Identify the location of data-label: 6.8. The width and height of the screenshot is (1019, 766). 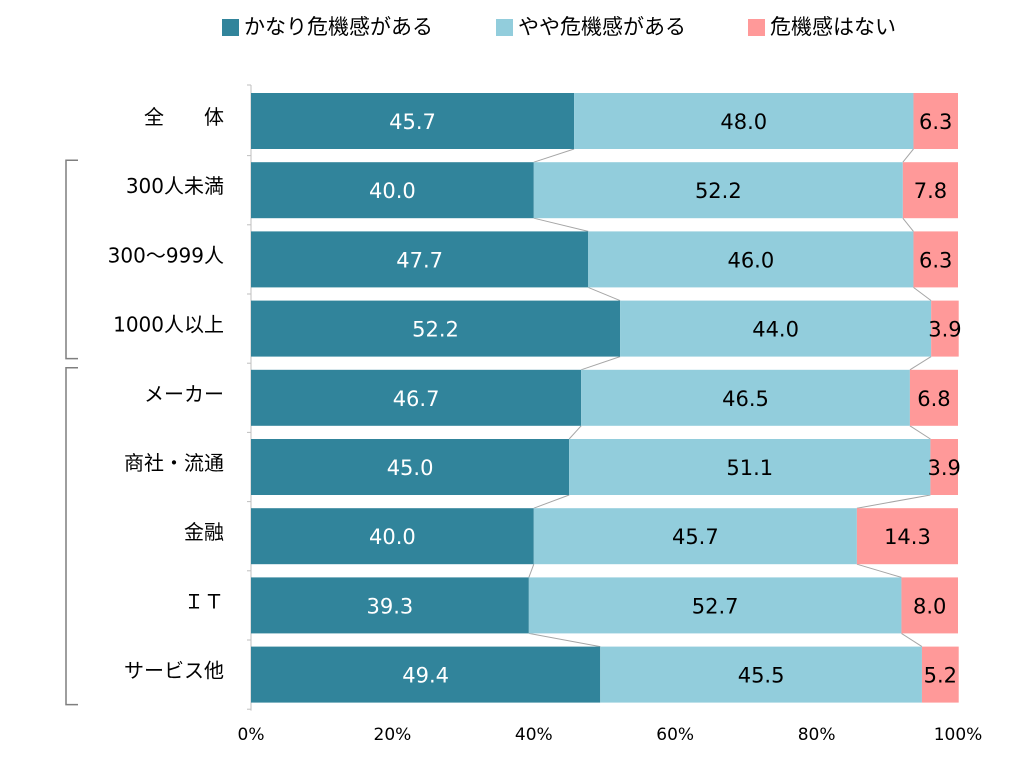
(933, 399).